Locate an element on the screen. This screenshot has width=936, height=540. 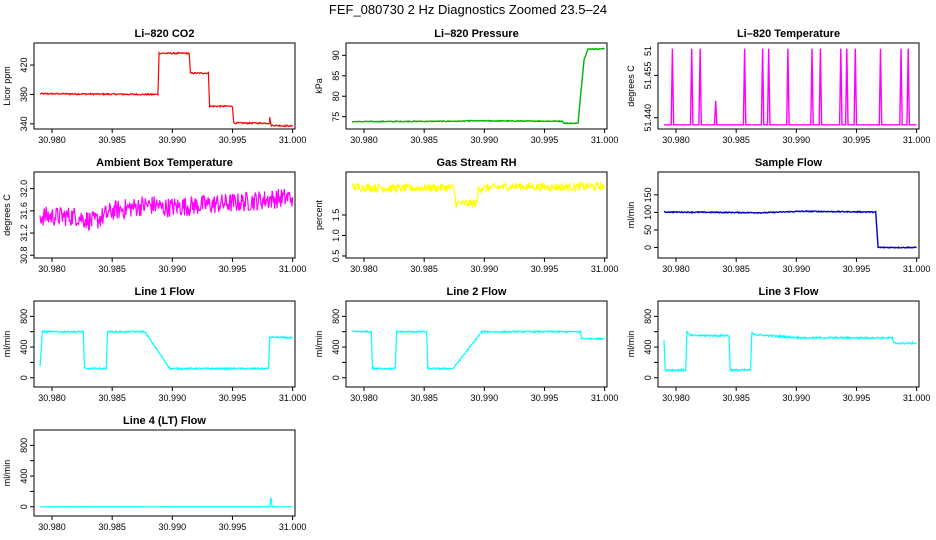
chart-title: Line 1 Flow is located at coordinates (165, 292).